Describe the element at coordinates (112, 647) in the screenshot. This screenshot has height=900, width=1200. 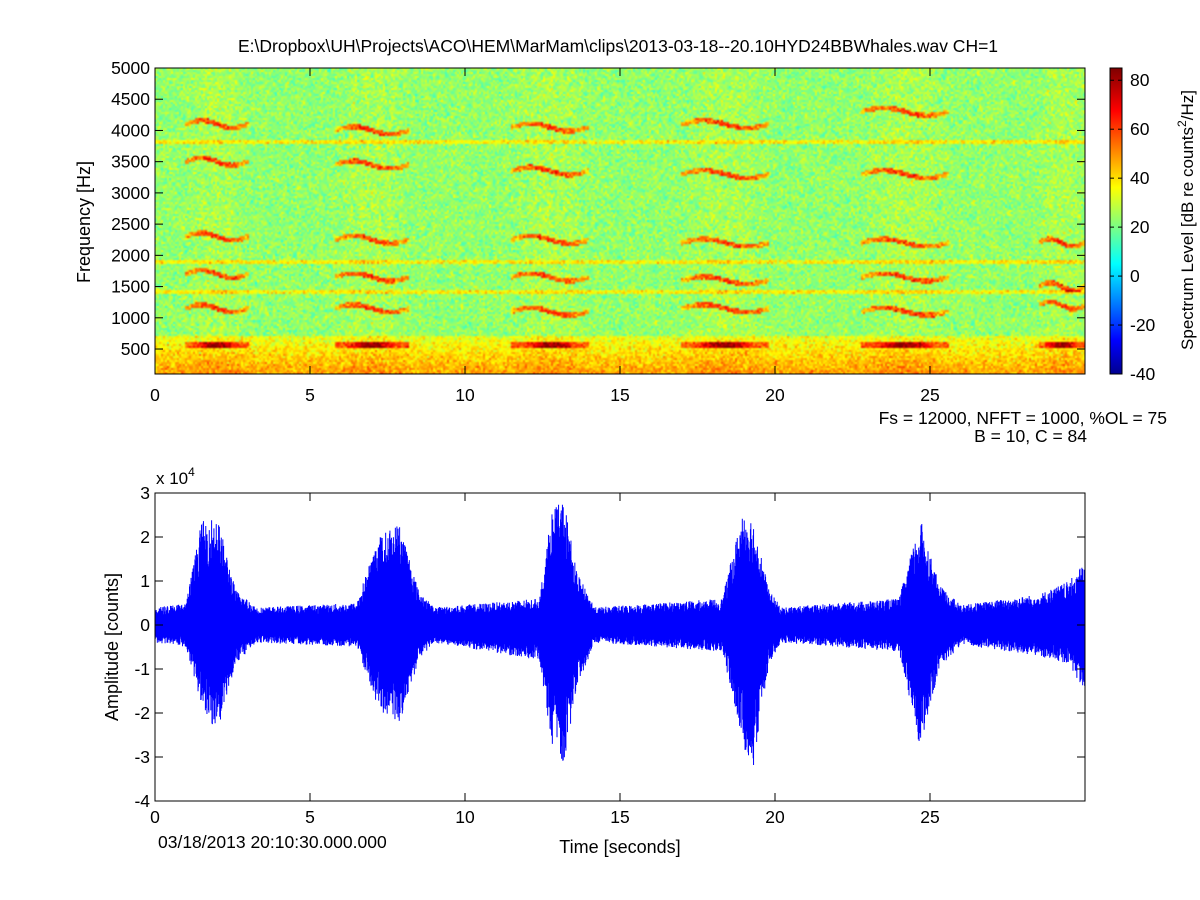
I see `waveform-y-axis-label: Amplitude [counts]` at that location.